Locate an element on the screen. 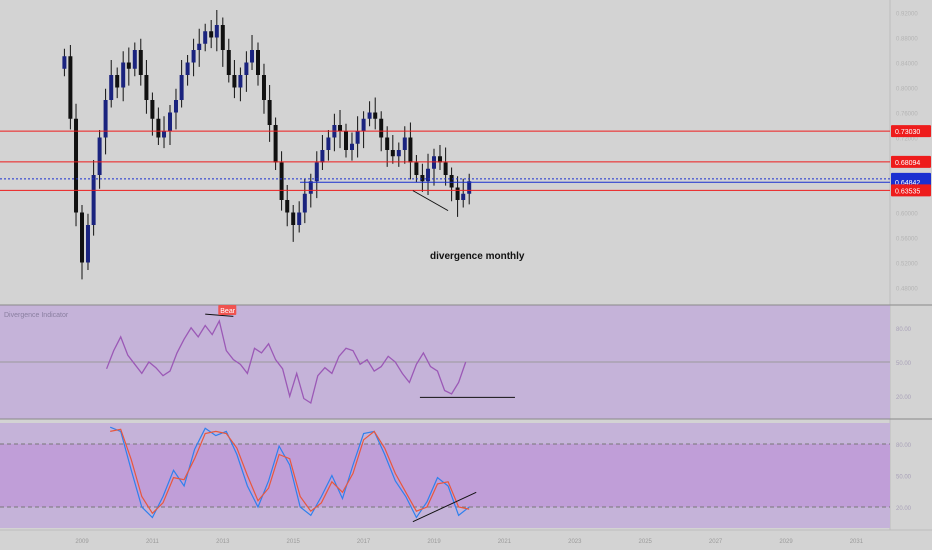 The height and width of the screenshot is (550, 932). stochastic-tick-label: 20.00 is located at coordinates (904, 509).